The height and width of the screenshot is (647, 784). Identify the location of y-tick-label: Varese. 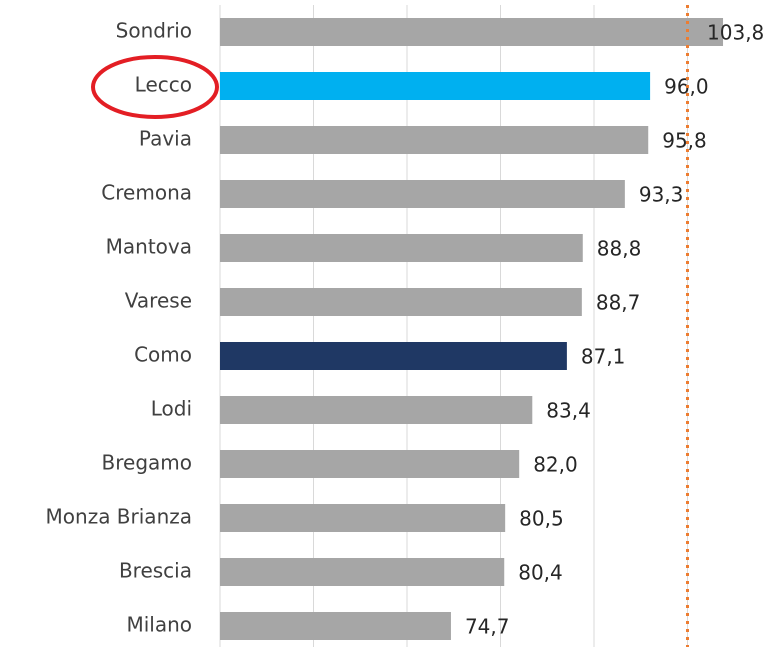
(158, 301).